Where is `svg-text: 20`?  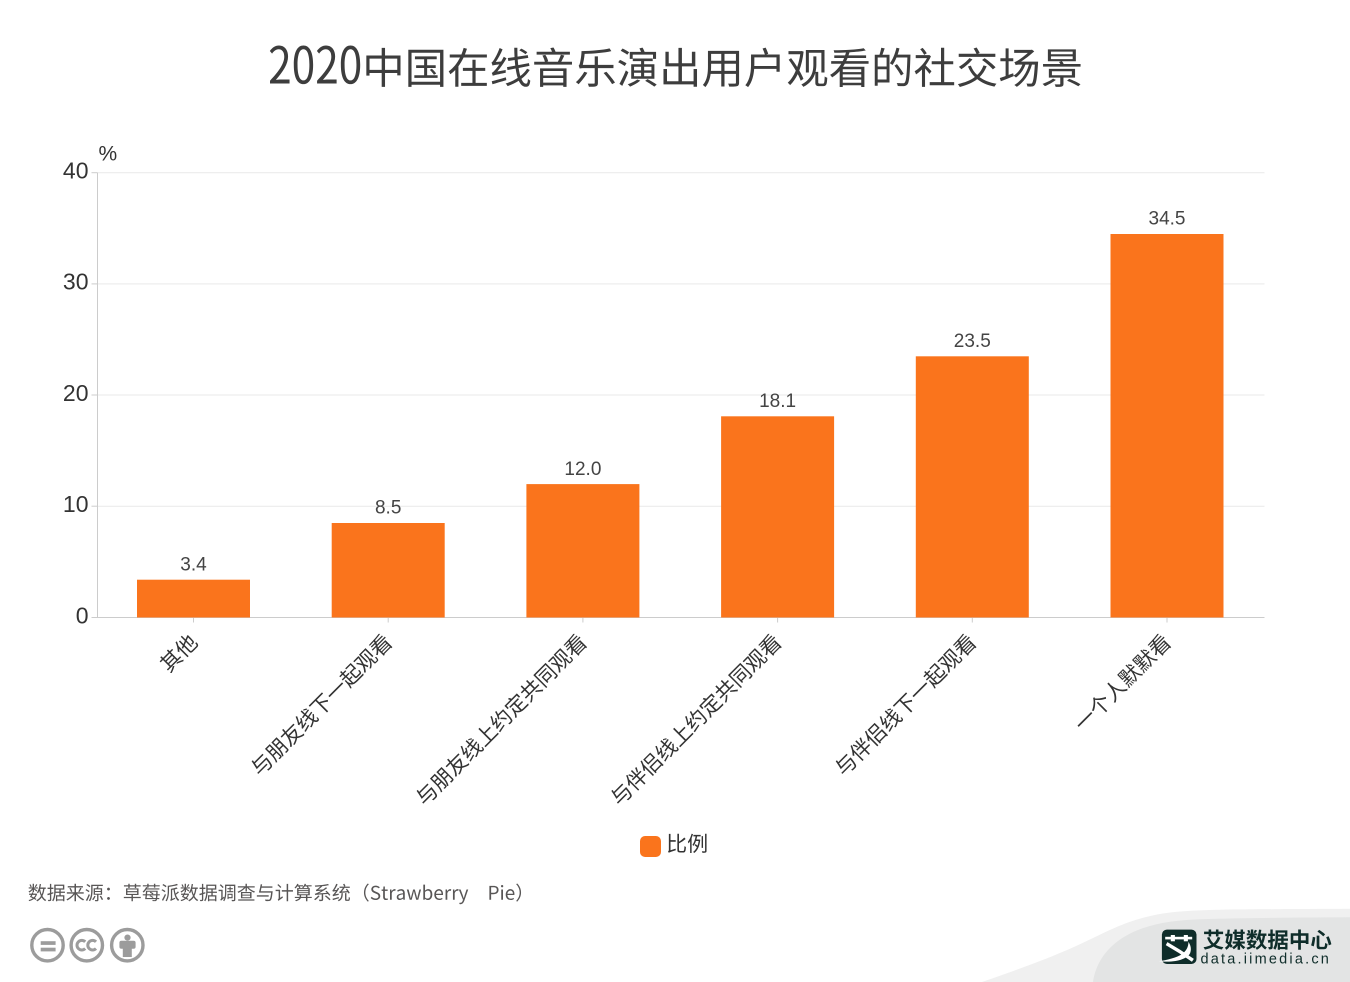 svg-text: 20 is located at coordinates (76, 393).